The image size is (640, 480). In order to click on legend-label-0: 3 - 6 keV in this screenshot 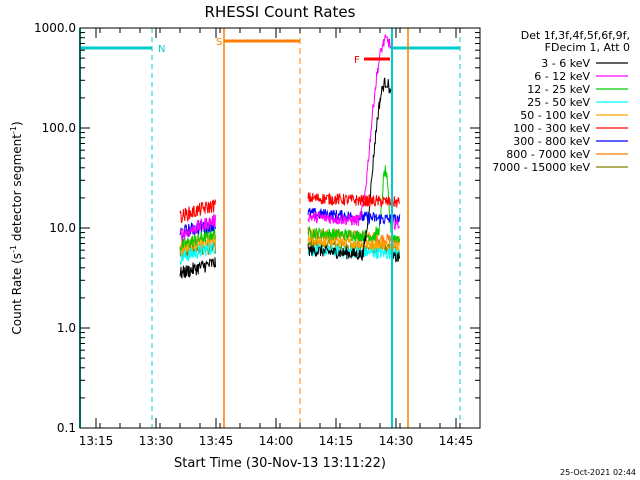, I will do `click(565, 63)`.